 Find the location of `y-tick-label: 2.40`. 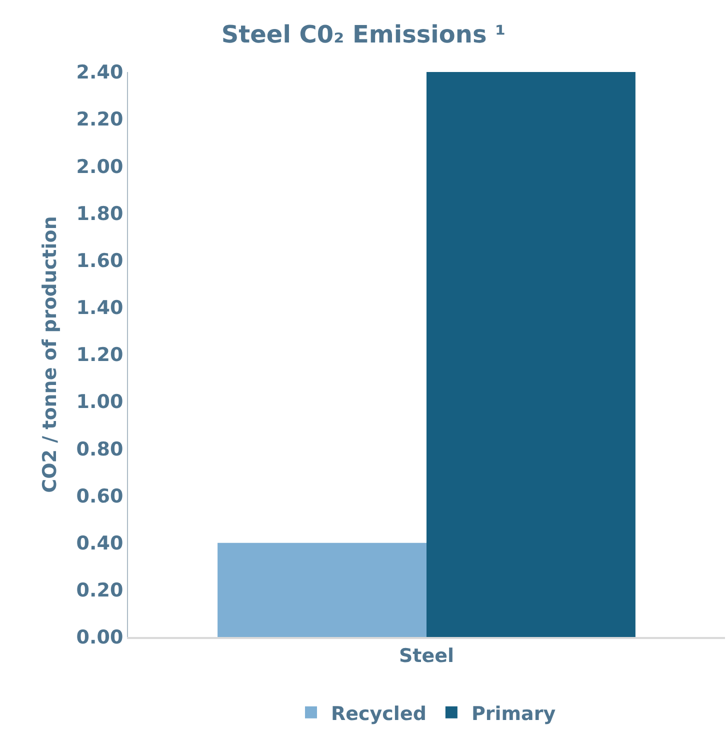

y-tick-label: 2.40 is located at coordinates (100, 73).